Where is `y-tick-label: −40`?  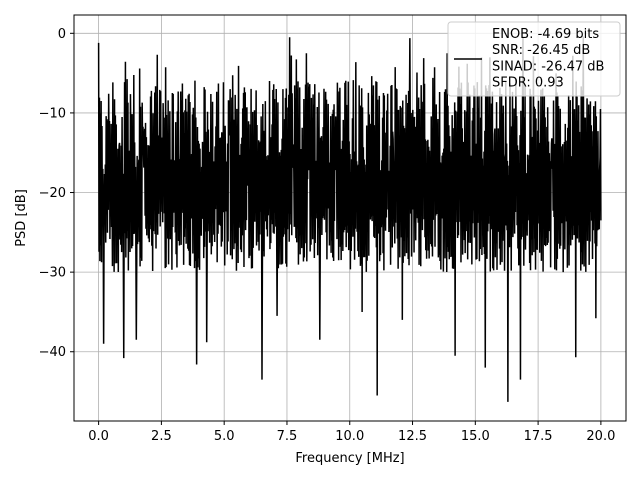
y-tick-label: −40 is located at coordinates (52, 352).